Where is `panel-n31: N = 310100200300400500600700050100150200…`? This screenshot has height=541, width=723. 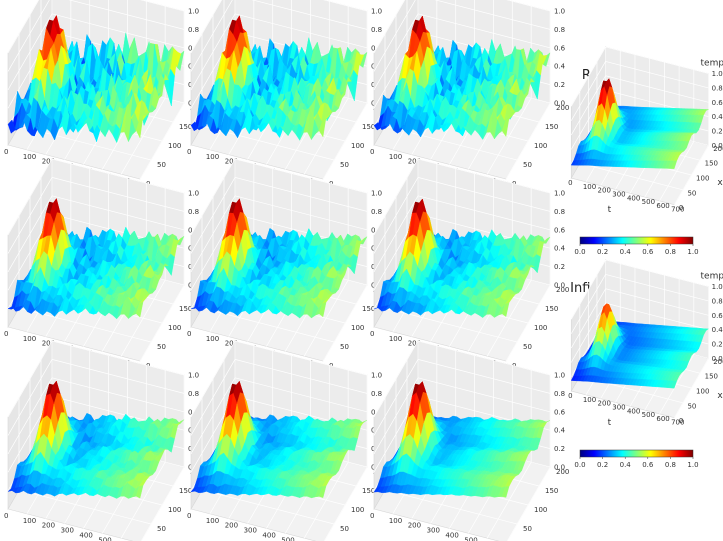 panel-n31: N = 310100200300400500600700050100150200… is located at coordinates (103, 440).